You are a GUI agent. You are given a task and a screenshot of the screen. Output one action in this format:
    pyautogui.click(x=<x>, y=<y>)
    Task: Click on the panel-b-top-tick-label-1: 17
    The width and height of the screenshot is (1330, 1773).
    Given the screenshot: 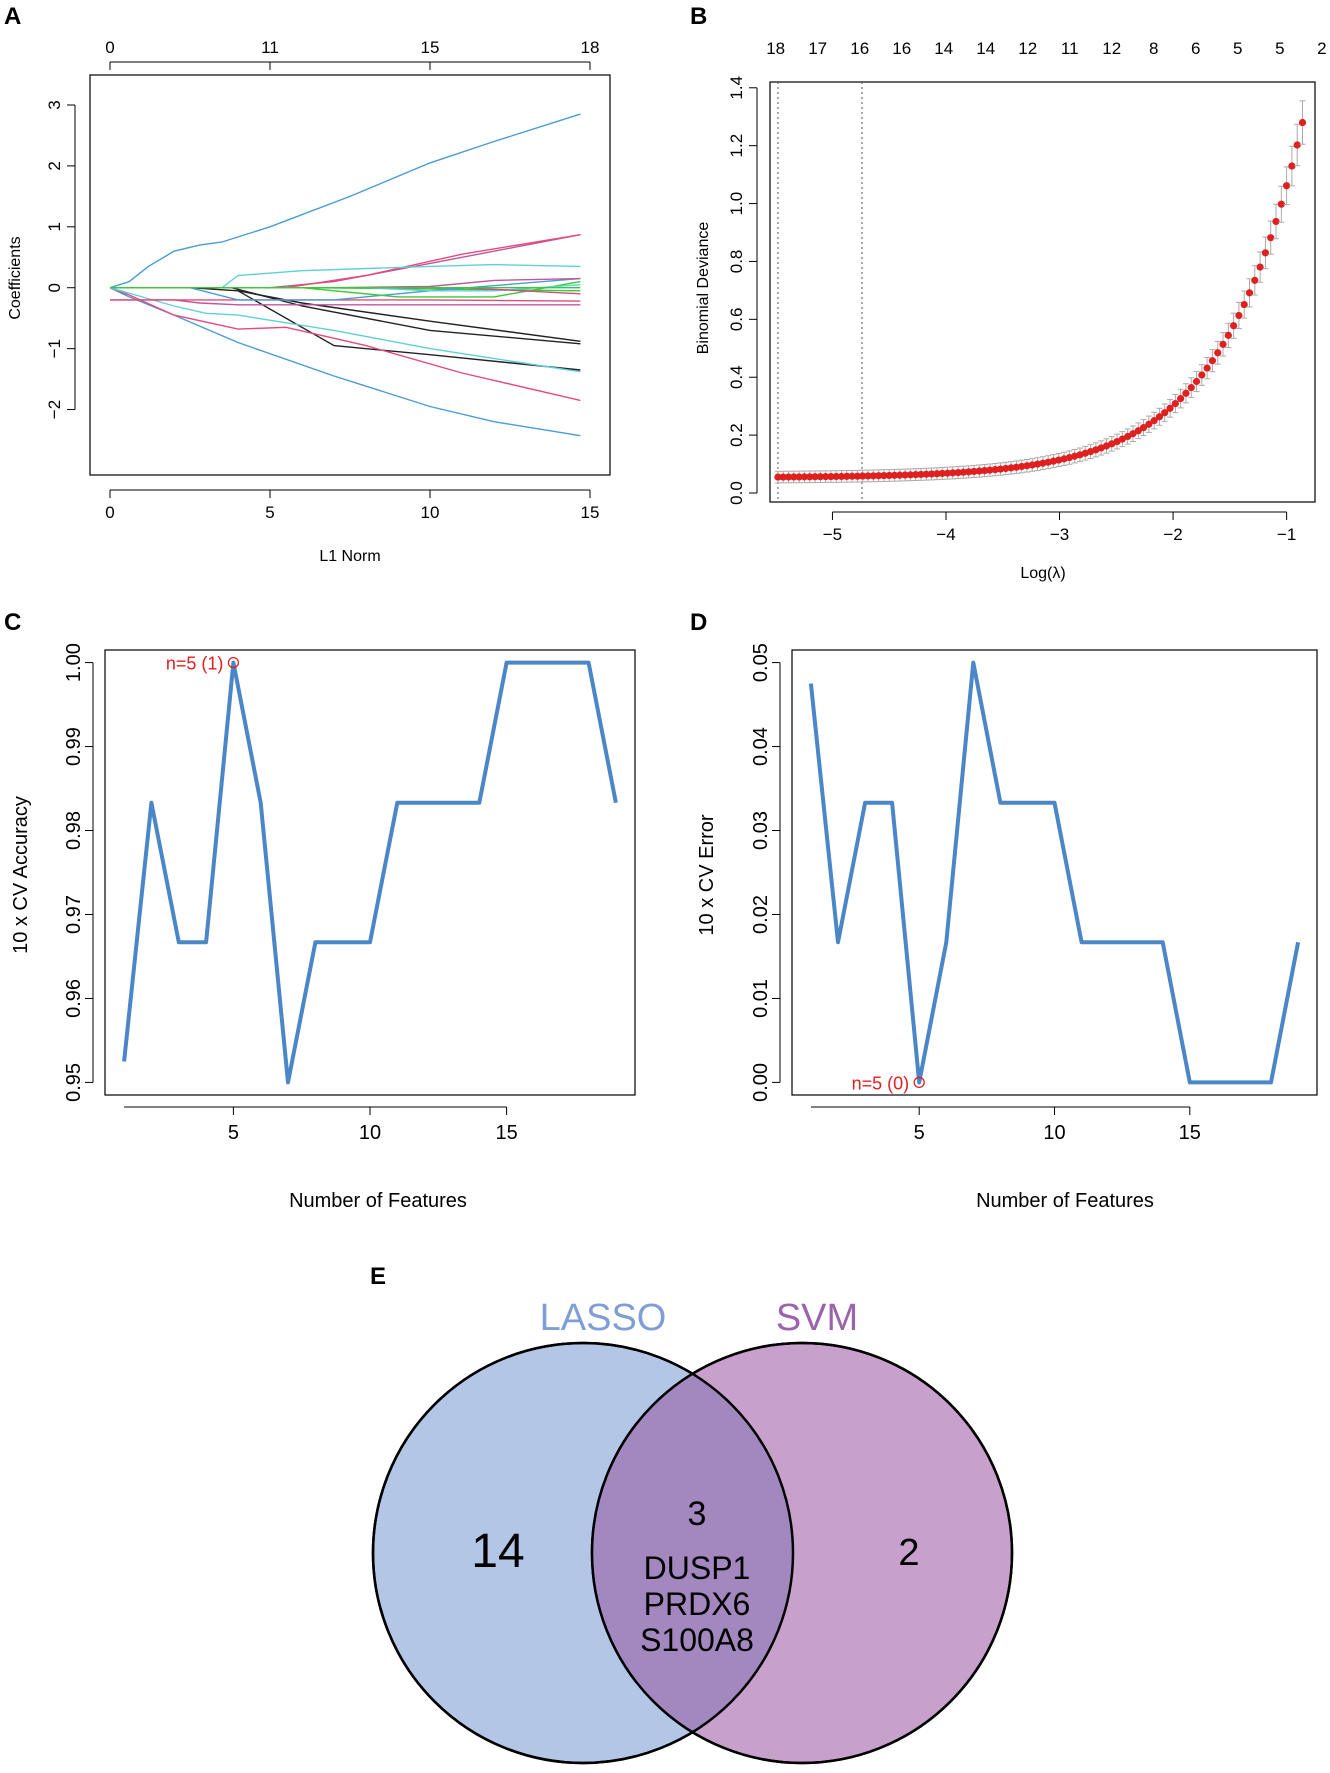 What is the action you would take?
    pyautogui.click(x=817, y=48)
    